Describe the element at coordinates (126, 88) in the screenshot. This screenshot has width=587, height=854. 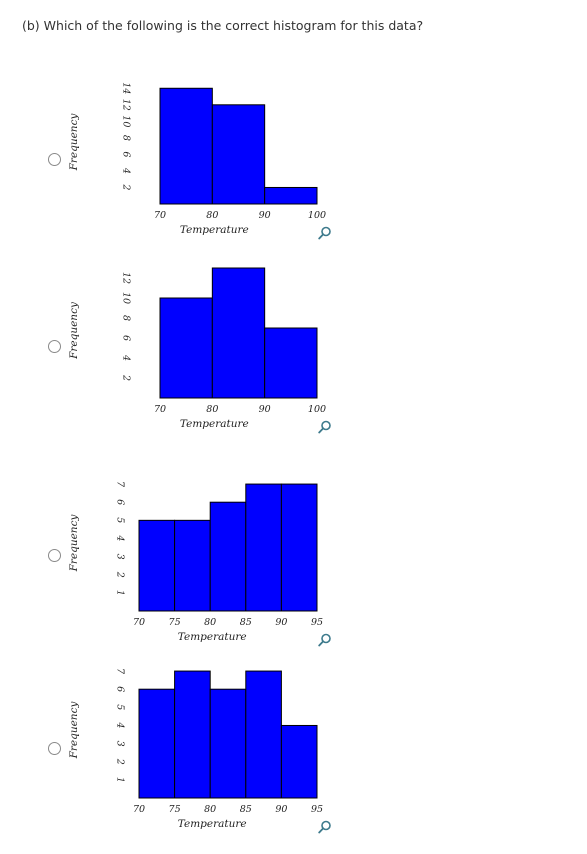
I see `y-tick-label: 14` at that location.